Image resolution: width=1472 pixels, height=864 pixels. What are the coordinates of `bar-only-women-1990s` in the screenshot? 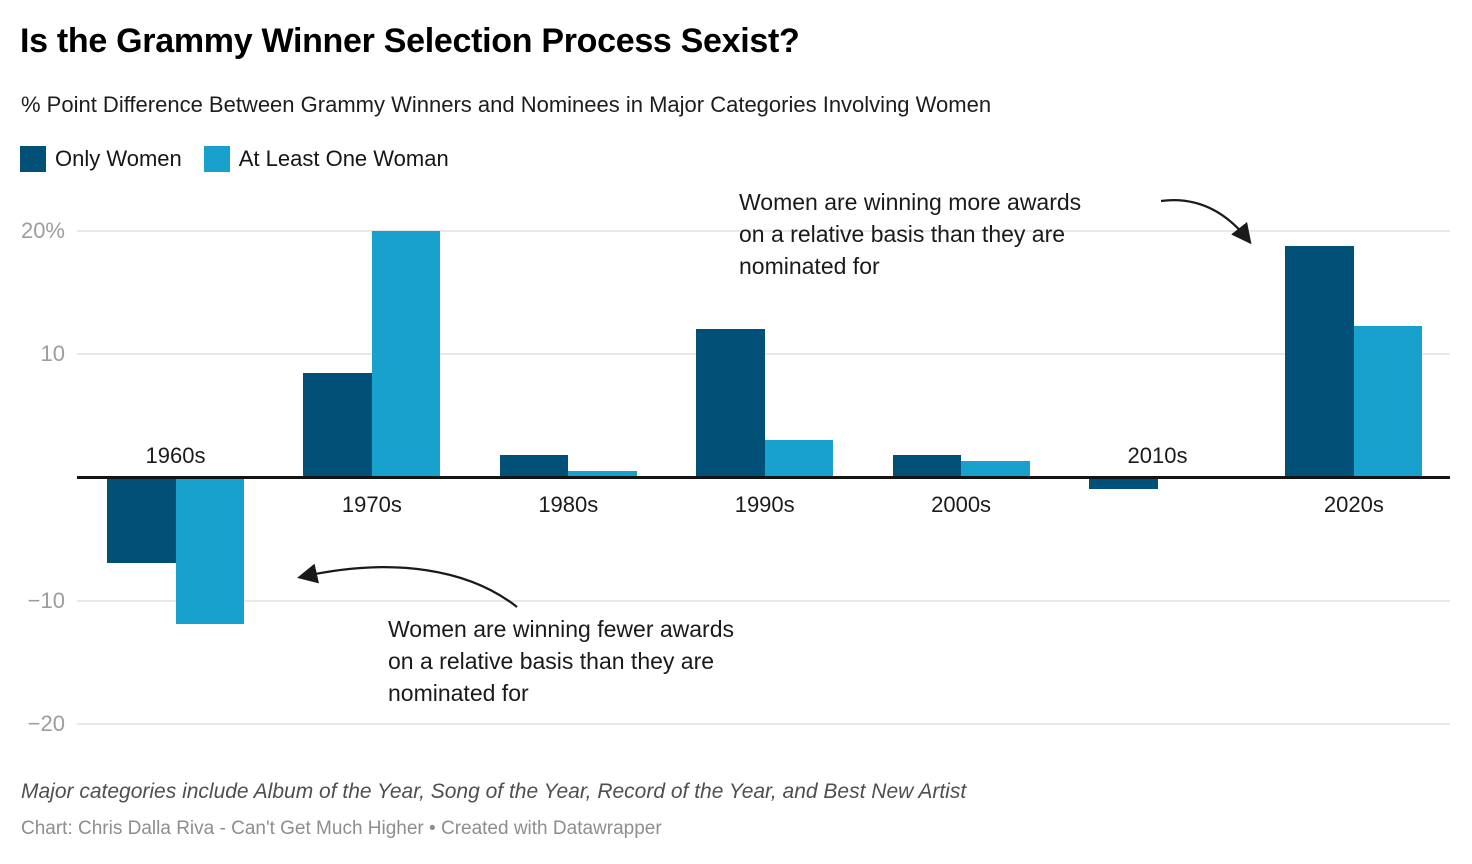 It's located at (730, 403).